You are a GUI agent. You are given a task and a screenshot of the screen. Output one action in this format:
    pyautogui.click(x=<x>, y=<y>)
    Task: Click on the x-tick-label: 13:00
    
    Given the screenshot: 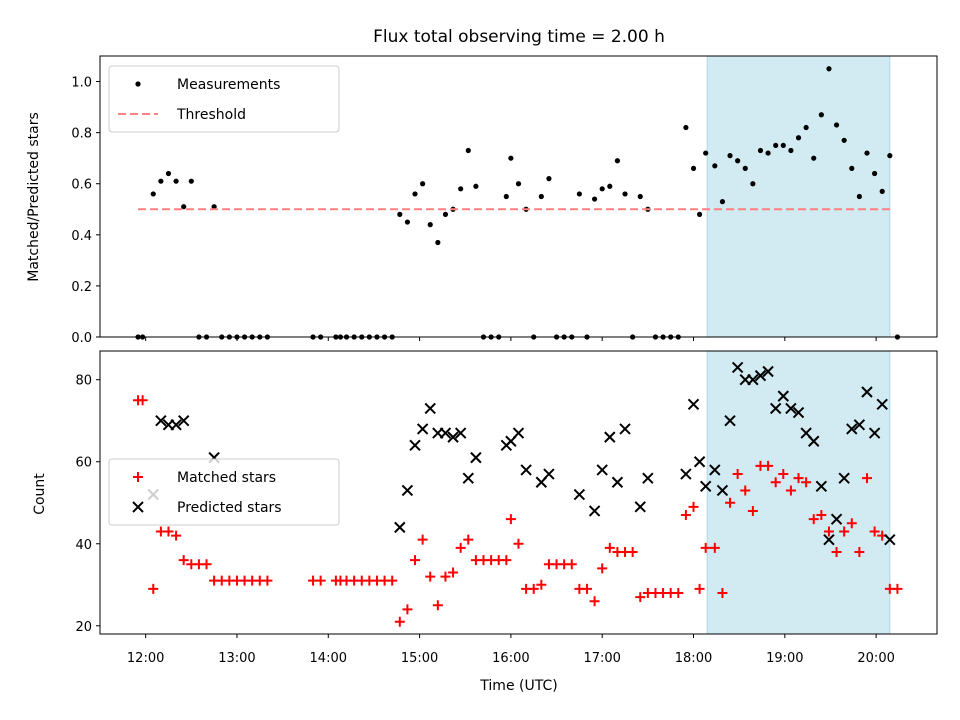 What is the action you would take?
    pyautogui.click(x=236, y=658)
    